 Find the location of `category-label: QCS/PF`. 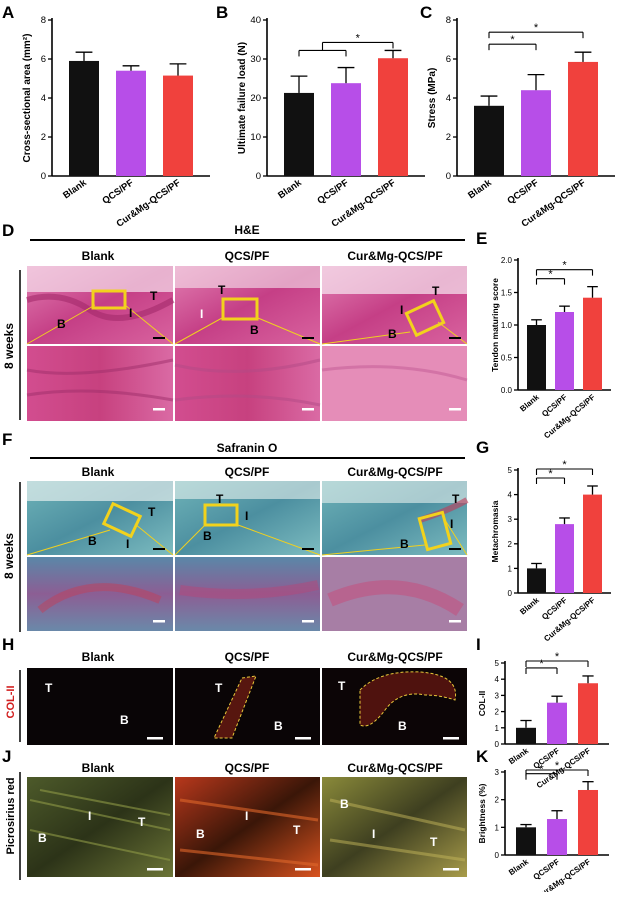

category-label: QCS/PF is located at coordinates (522, 191).